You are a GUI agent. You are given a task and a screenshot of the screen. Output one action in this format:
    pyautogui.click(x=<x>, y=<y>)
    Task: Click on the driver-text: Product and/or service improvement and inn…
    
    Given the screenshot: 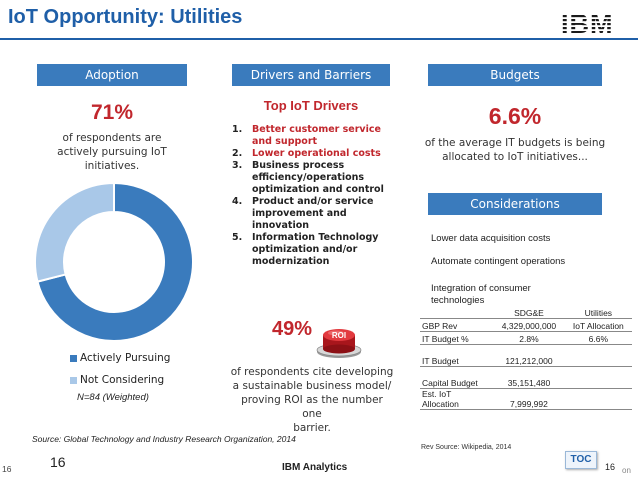 What is the action you would take?
    pyautogui.click(x=322, y=214)
    